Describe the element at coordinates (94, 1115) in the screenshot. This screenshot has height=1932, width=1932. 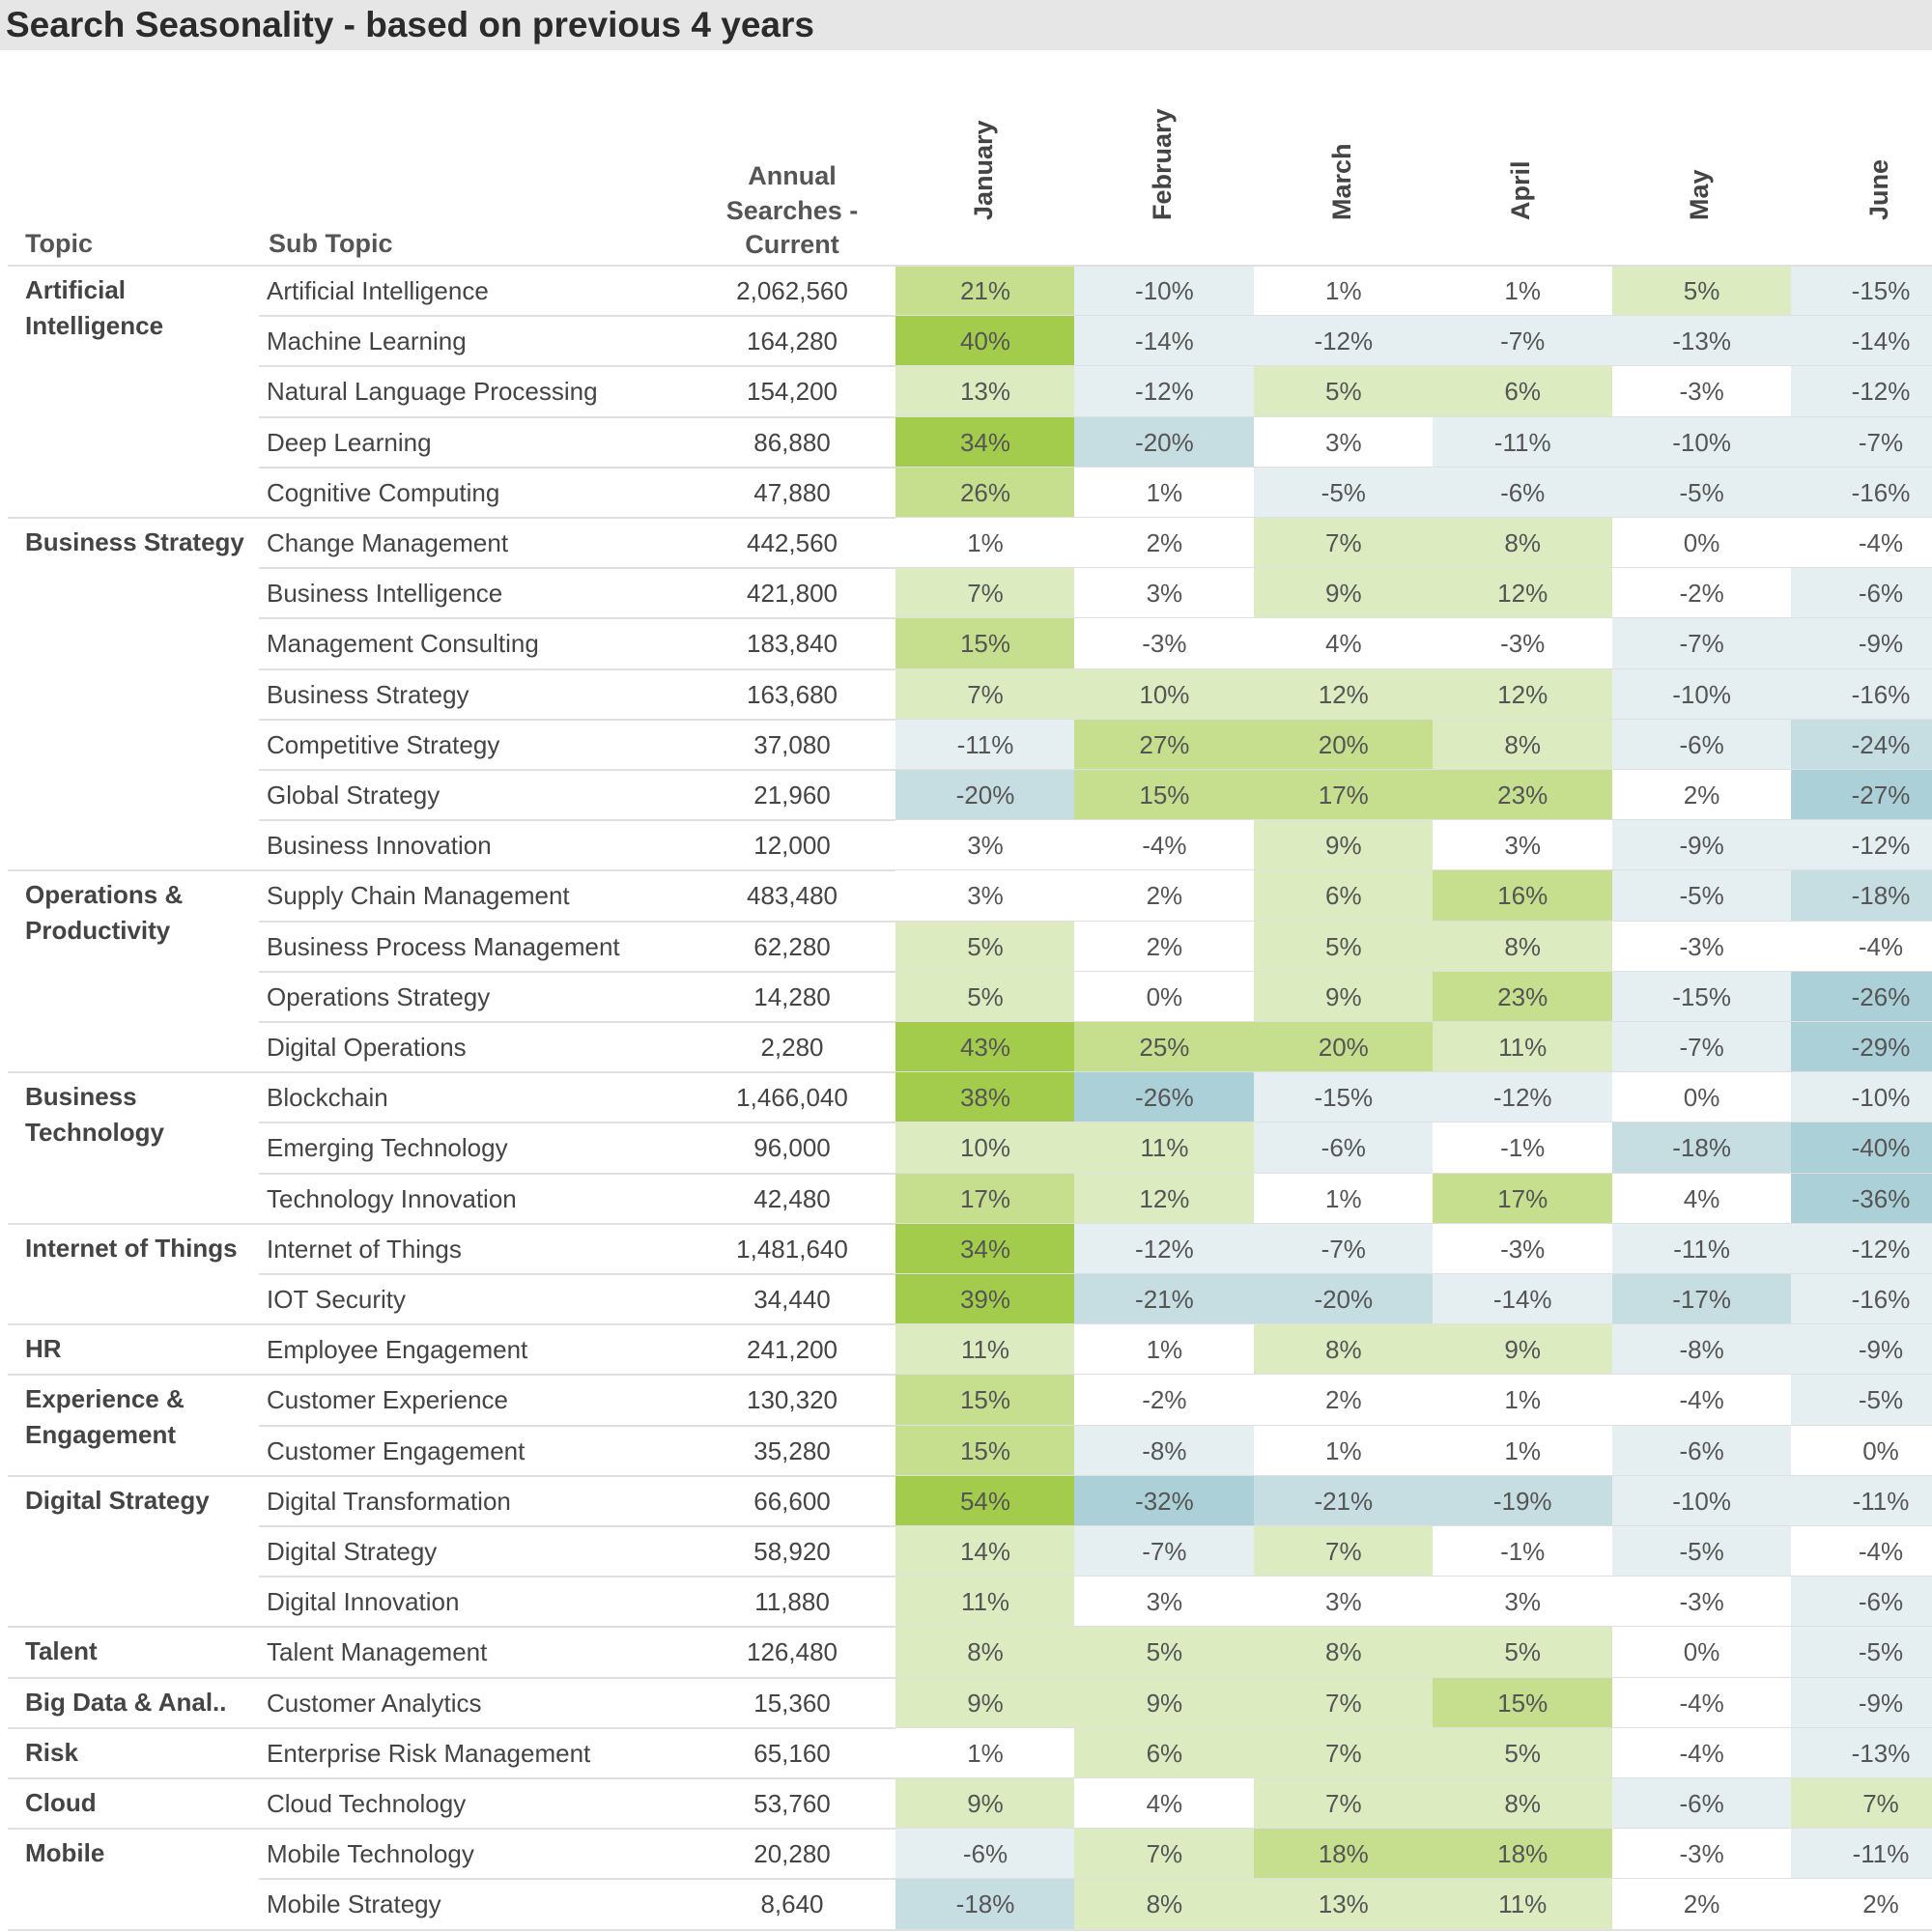
I see `topic-label: Business Technology` at that location.